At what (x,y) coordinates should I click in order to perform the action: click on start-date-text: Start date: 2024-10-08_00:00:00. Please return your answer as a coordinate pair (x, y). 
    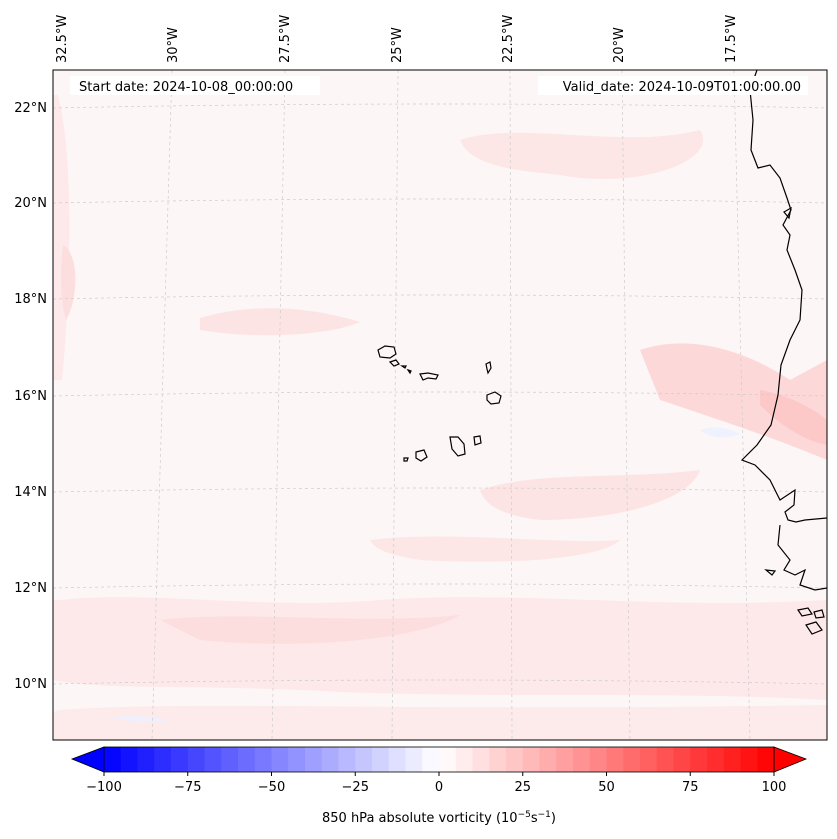
    Looking at the image, I should click on (186, 87).